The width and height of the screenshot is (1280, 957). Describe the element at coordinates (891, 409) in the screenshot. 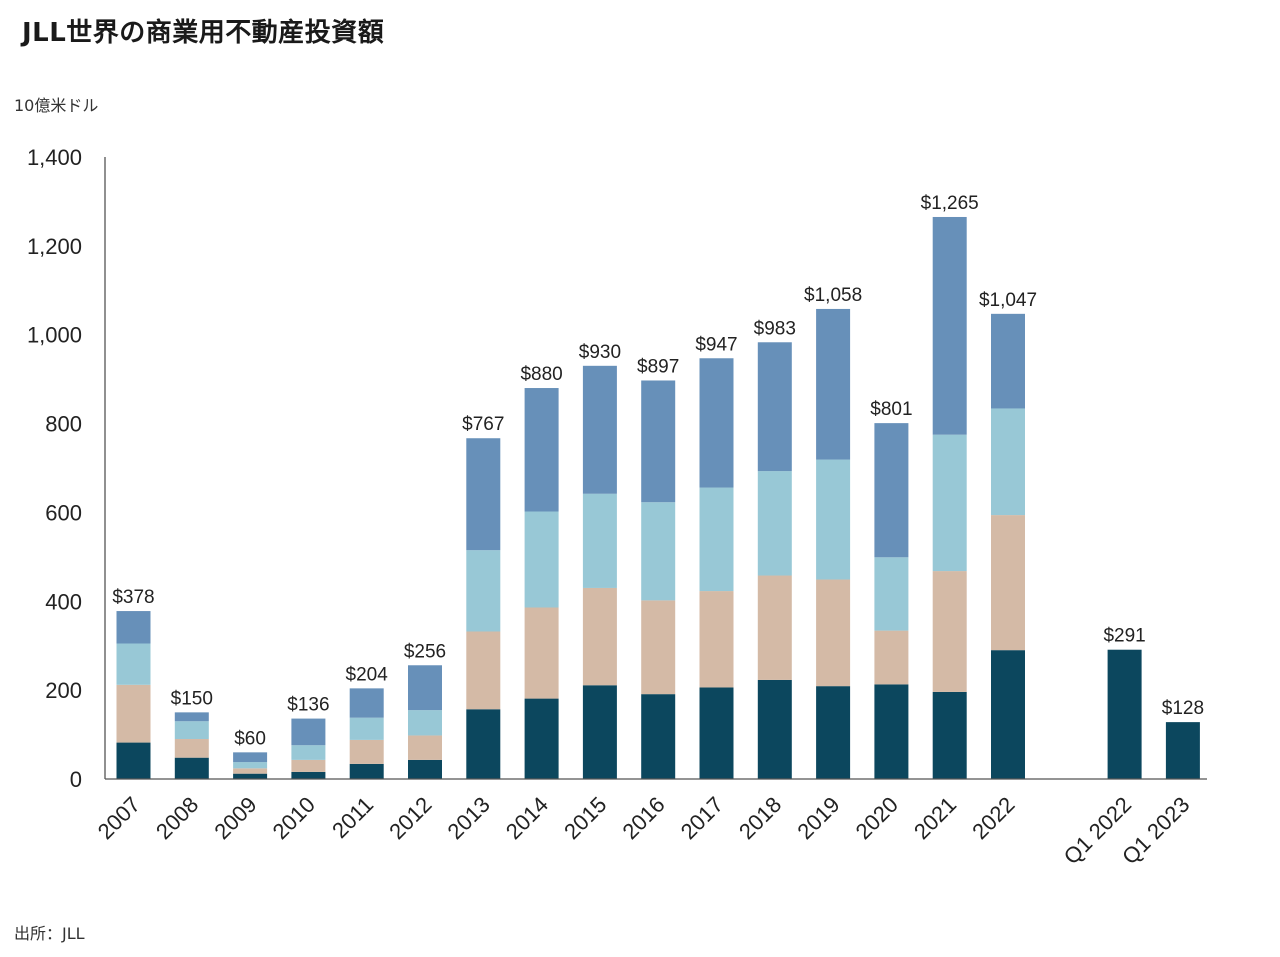

I see `data-label: $801` at that location.